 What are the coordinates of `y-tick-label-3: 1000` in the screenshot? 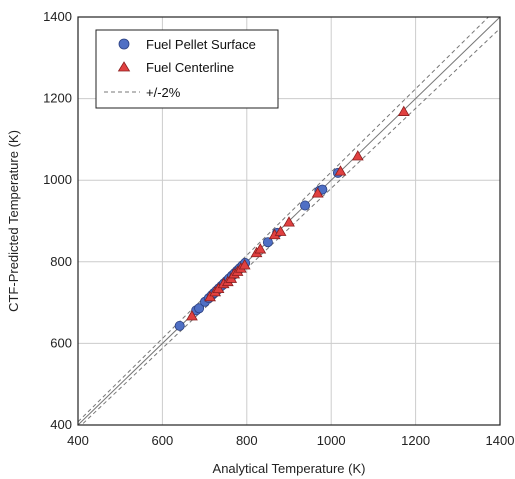 It's located at (57, 179).